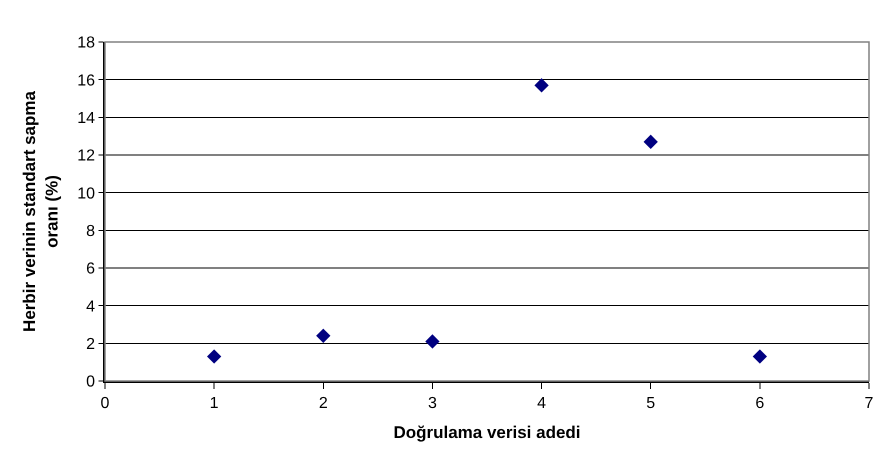 Image resolution: width=891 pixels, height=451 pixels. Describe the element at coordinates (86, 81) in the screenshot. I see `y-tick-label: 16` at that location.